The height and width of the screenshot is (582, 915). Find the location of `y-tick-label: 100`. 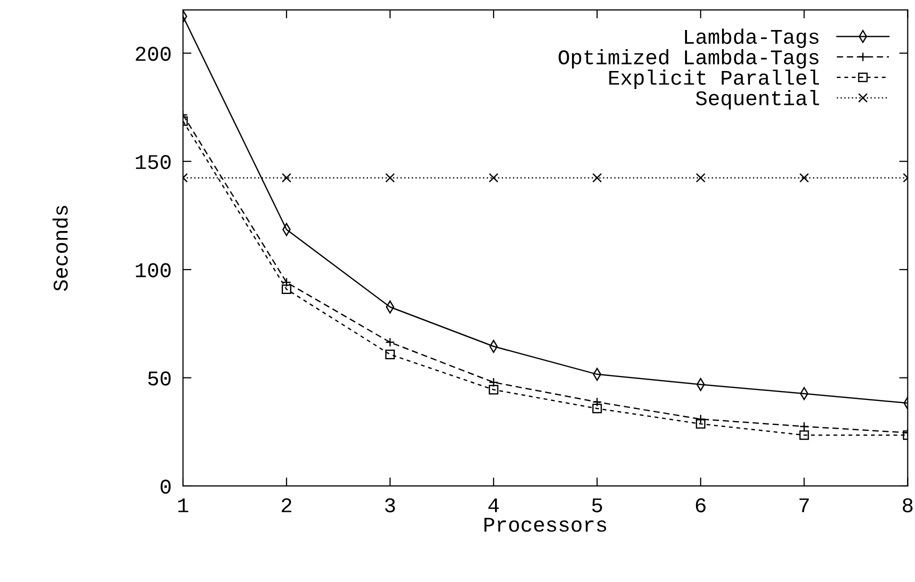

y-tick-label: 100 is located at coordinates (153, 270).